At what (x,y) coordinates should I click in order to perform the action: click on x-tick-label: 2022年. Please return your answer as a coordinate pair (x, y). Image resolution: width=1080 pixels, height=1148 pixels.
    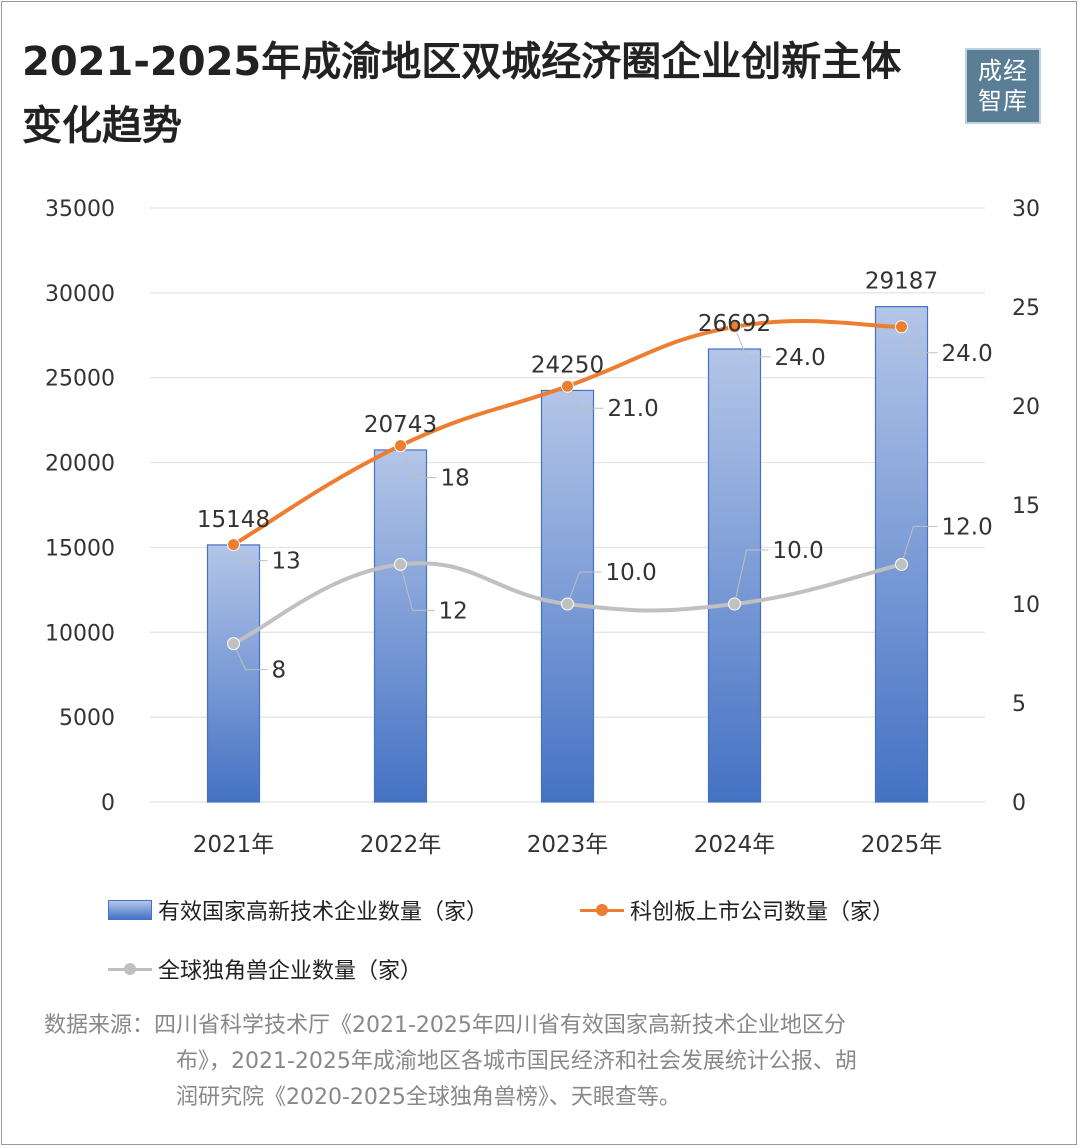
    Looking at the image, I should click on (401, 845).